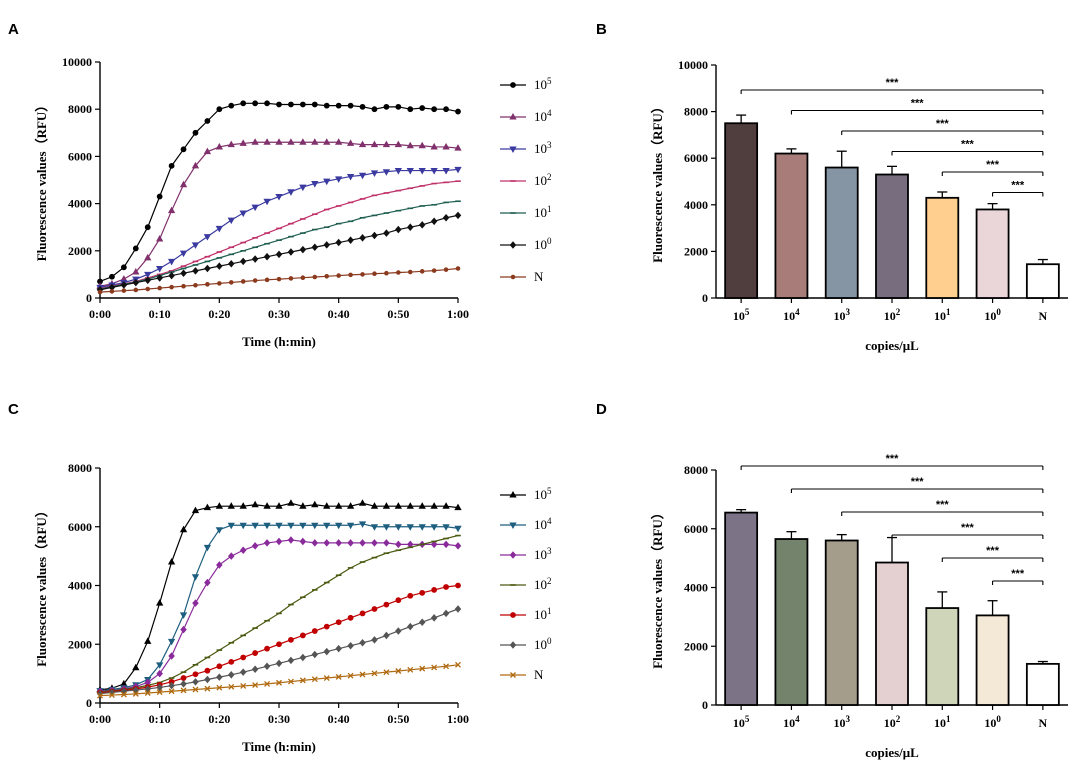 The image size is (1084, 762). What do you see at coordinates (847, 719) in the screenshot?
I see `x-tick-label-exp: 3` at bounding box center [847, 719].